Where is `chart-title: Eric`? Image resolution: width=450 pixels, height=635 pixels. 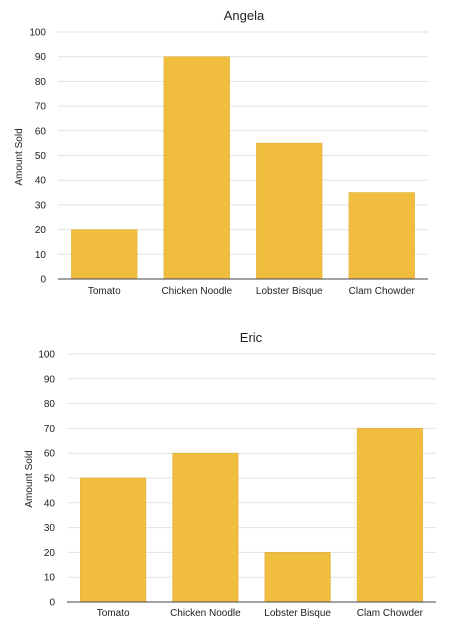 chart-title: Eric is located at coordinates (251, 337).